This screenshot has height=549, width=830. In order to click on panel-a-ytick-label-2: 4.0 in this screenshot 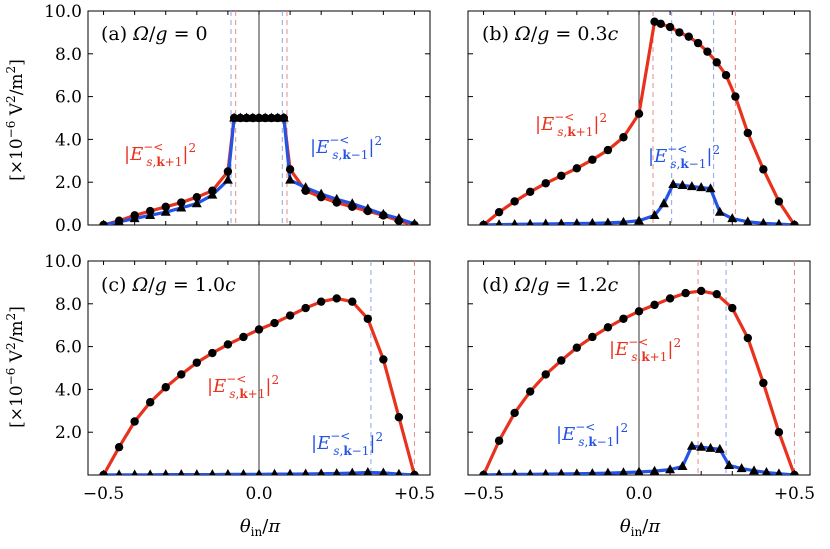, I will do `click(68, 140)`.